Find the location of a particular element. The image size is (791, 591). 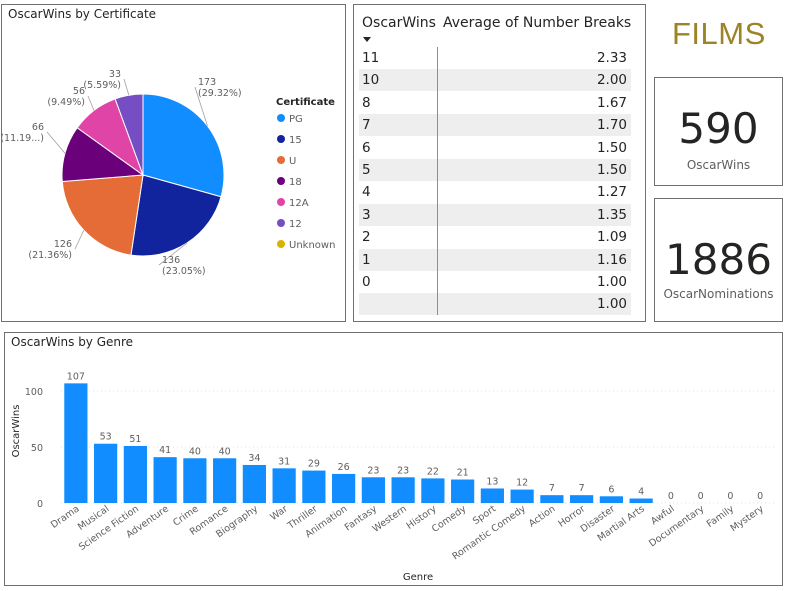

bar-sport is located at coordinates (492, 495).